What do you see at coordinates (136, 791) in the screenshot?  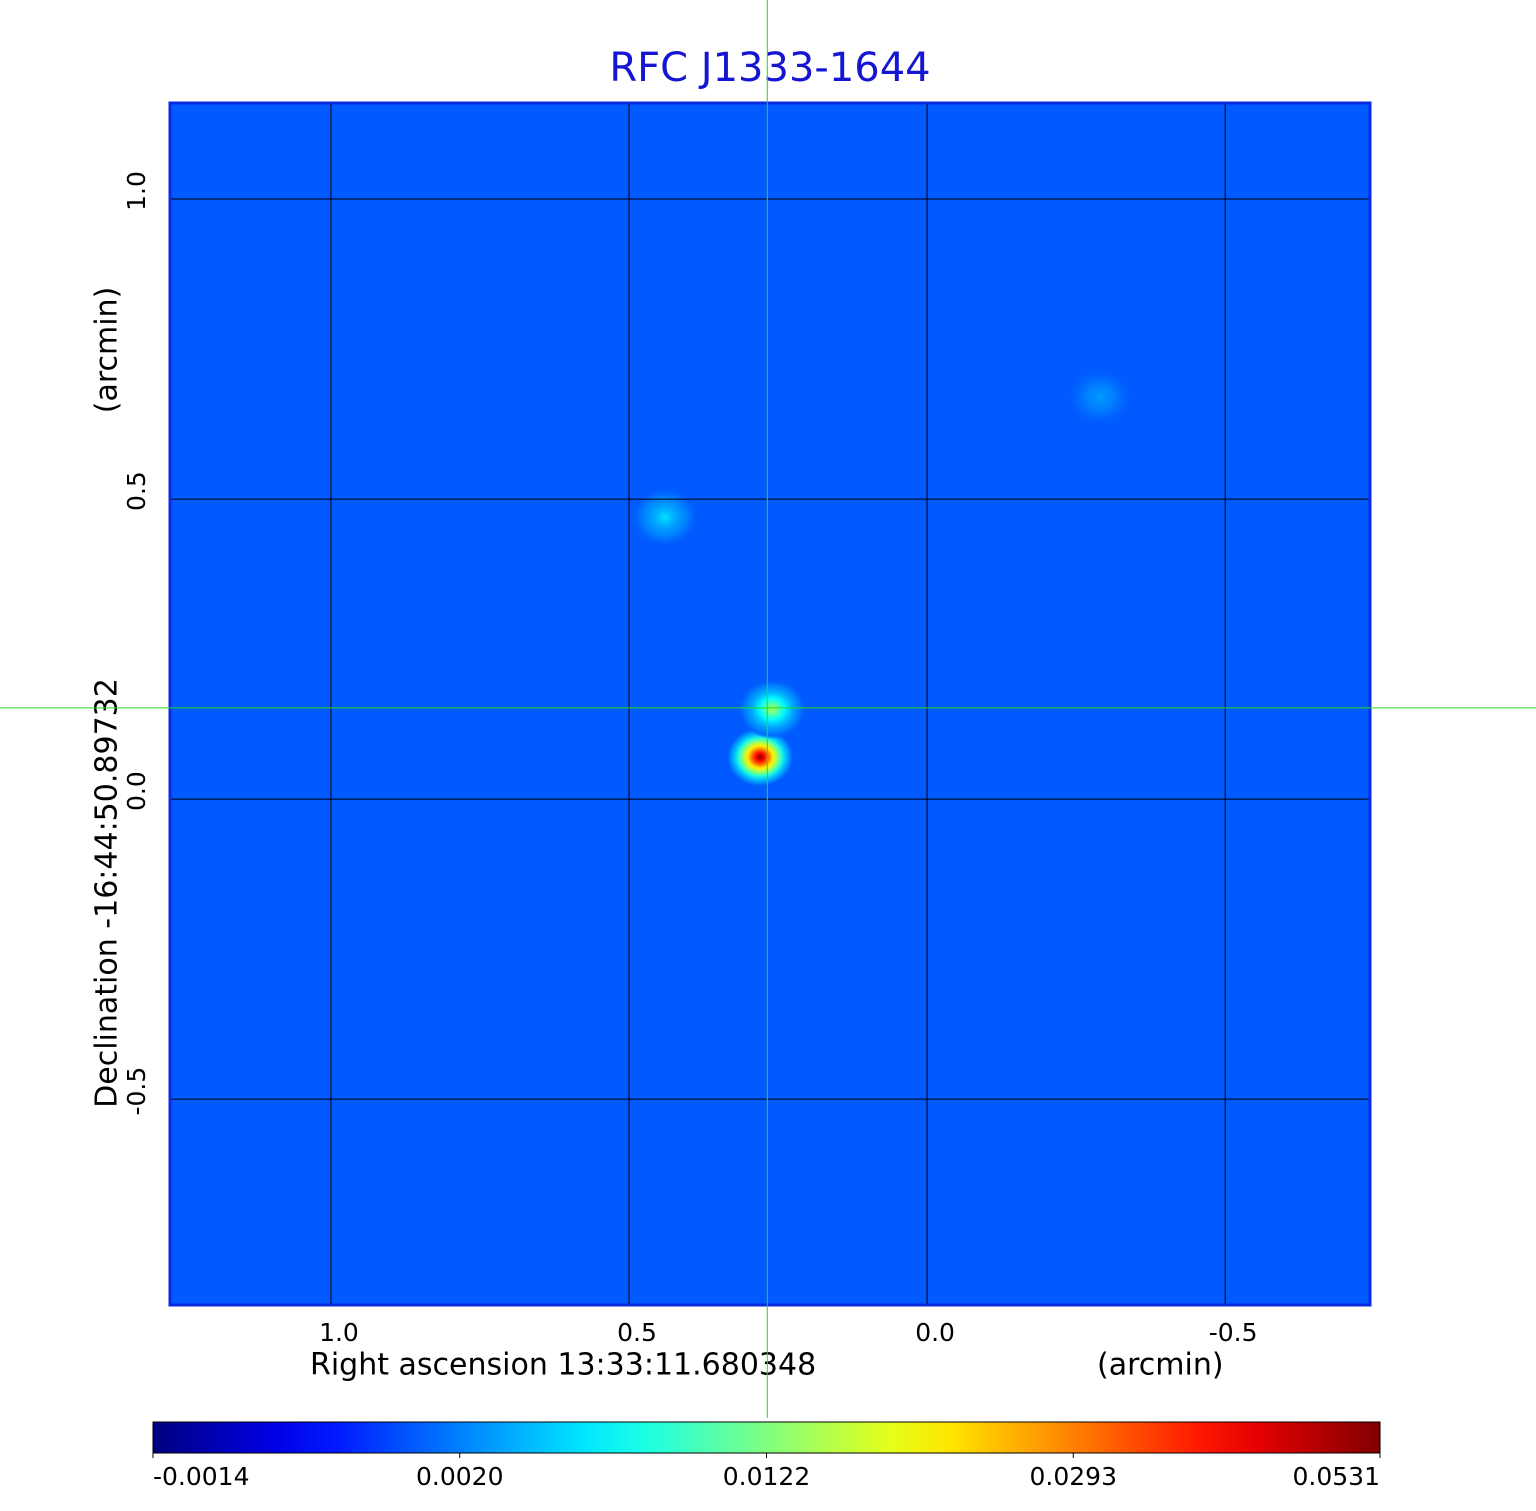 I see `y-tick-label: 0.0` at bounding box center [136, 791].